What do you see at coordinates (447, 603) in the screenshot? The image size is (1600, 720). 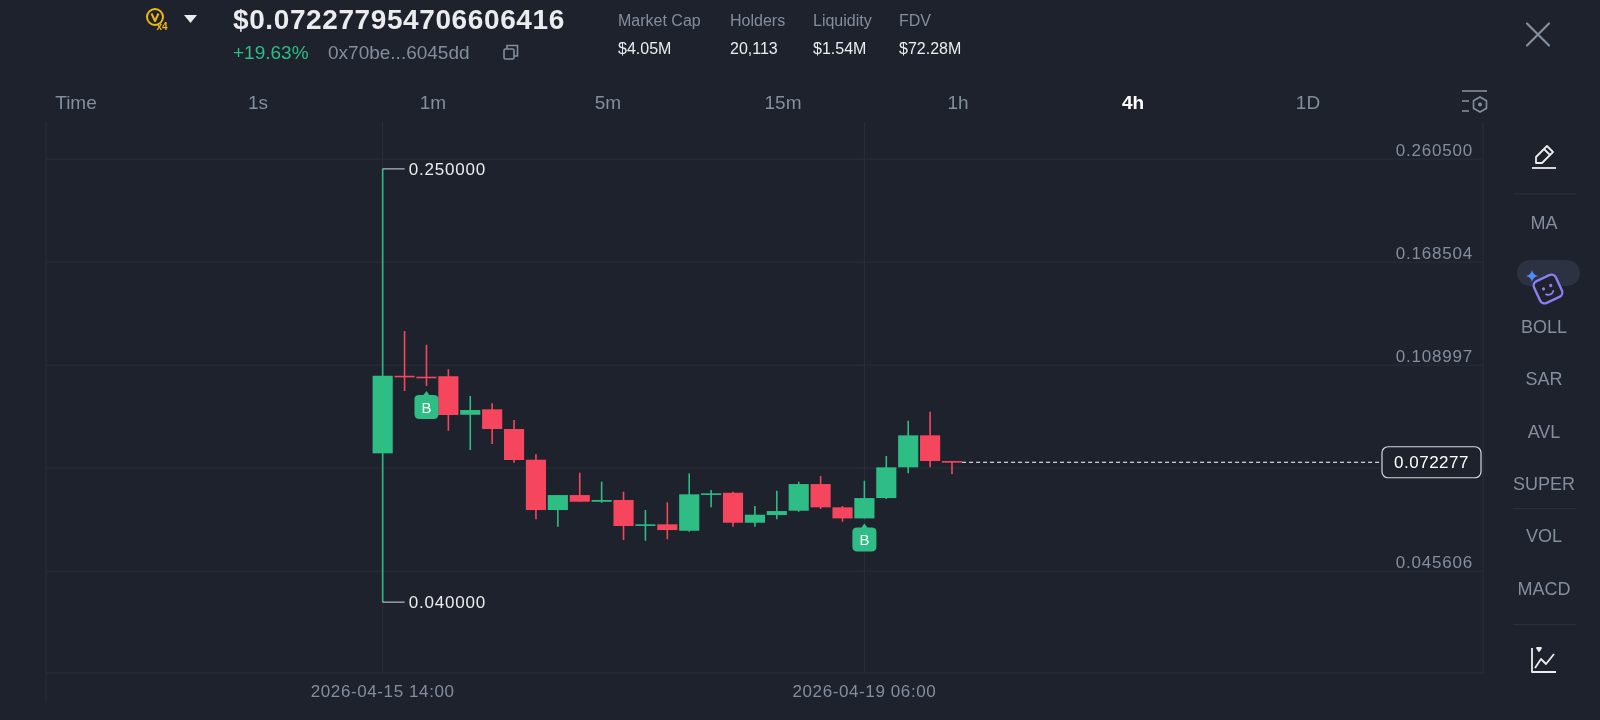 I see `annotation: 0.040000` at bounding box center [447, 603].